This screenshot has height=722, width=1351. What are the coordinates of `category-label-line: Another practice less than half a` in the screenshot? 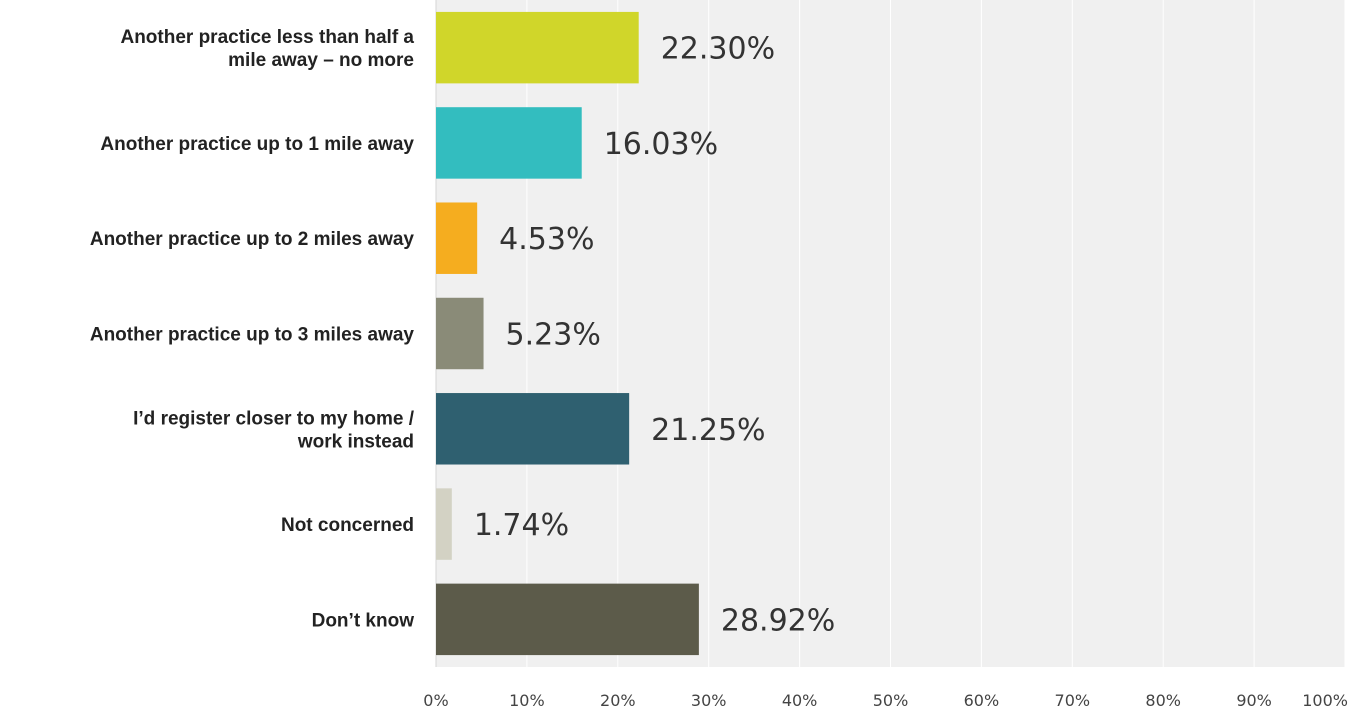 It's located at (267, 37).